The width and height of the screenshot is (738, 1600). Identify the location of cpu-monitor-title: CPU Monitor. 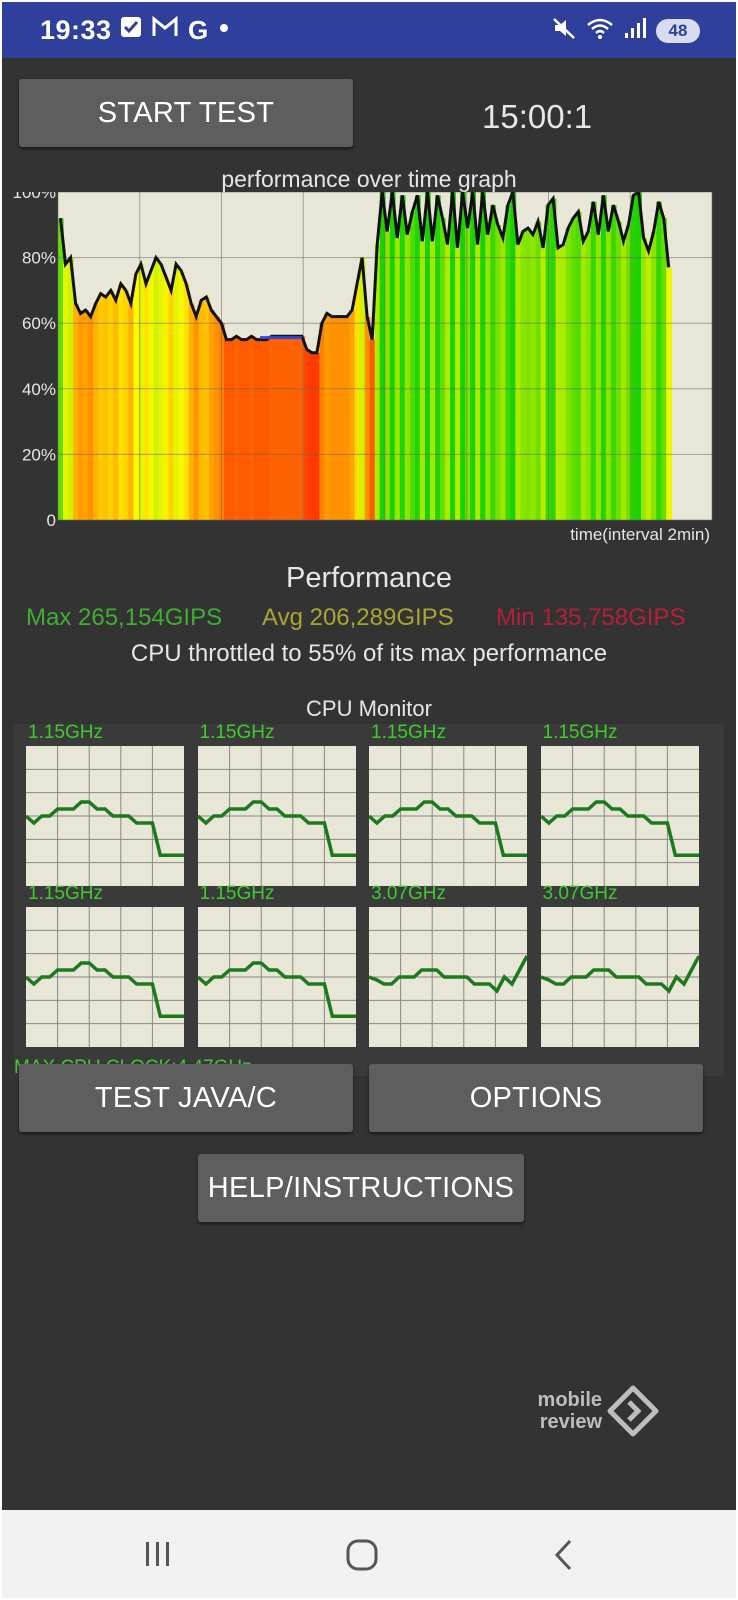
(369, 708).